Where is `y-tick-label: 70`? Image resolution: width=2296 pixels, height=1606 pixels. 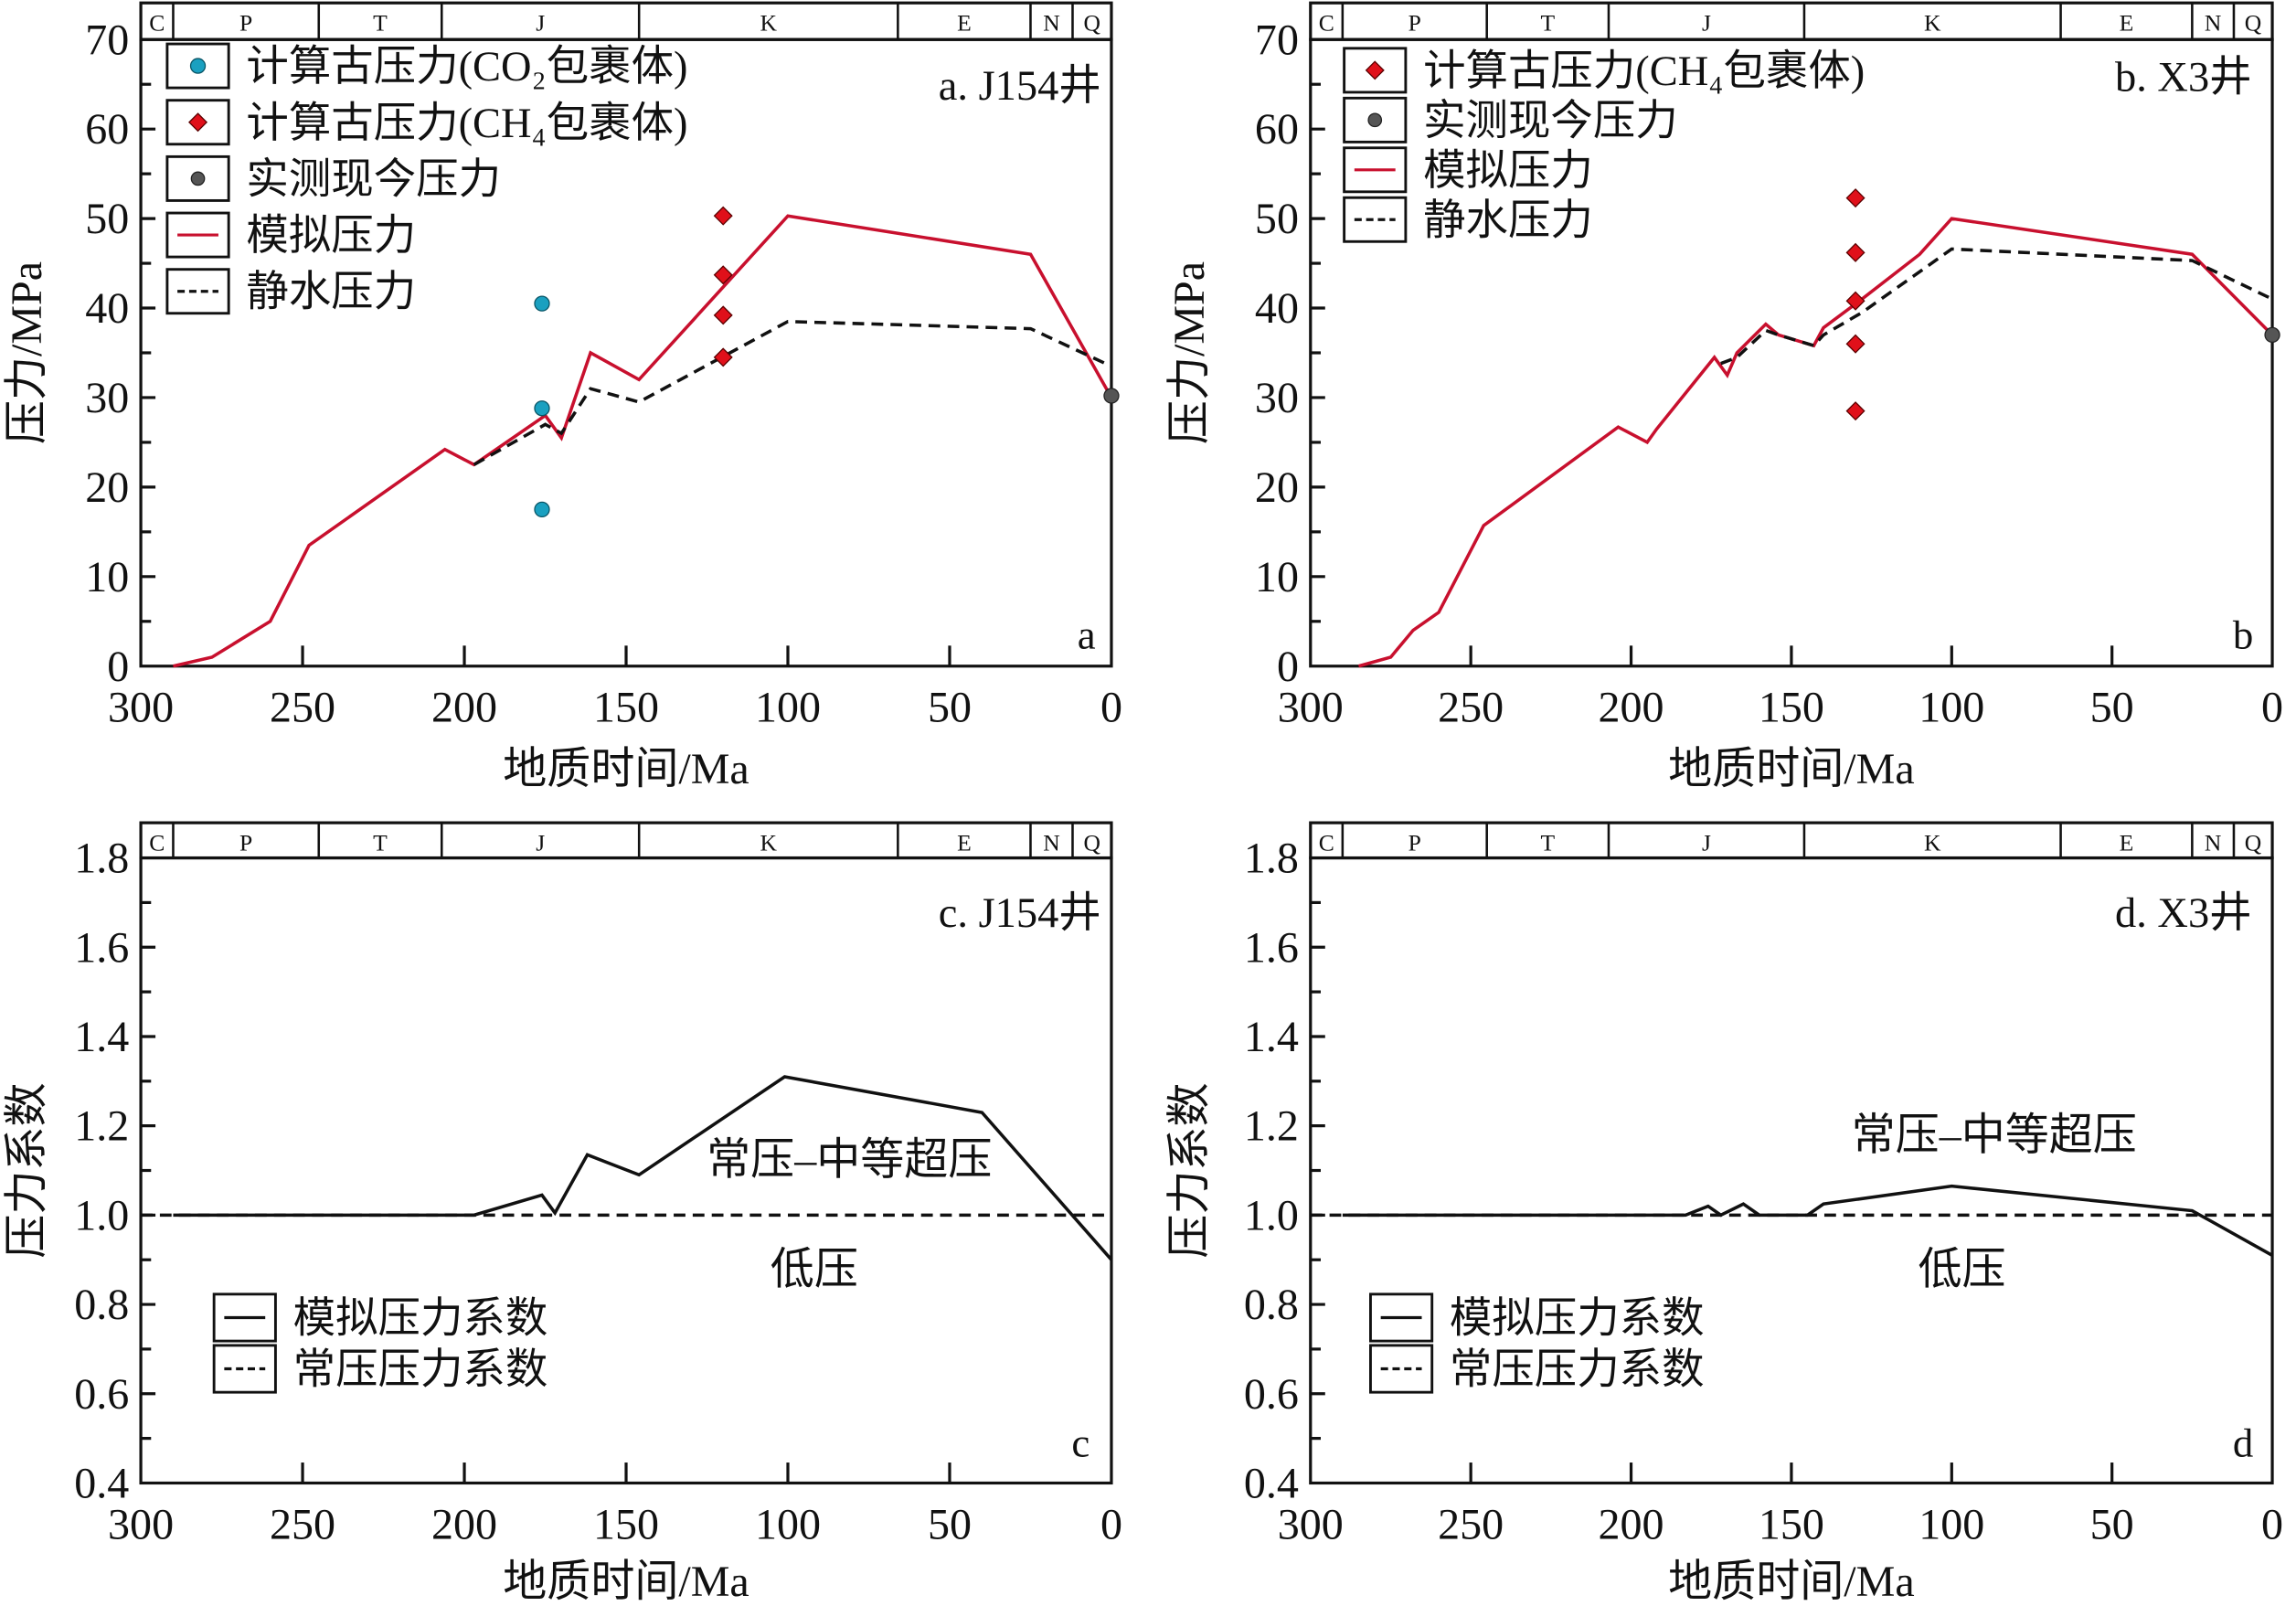 y-tick-label: 70 is located at coordinates (1277, 40).